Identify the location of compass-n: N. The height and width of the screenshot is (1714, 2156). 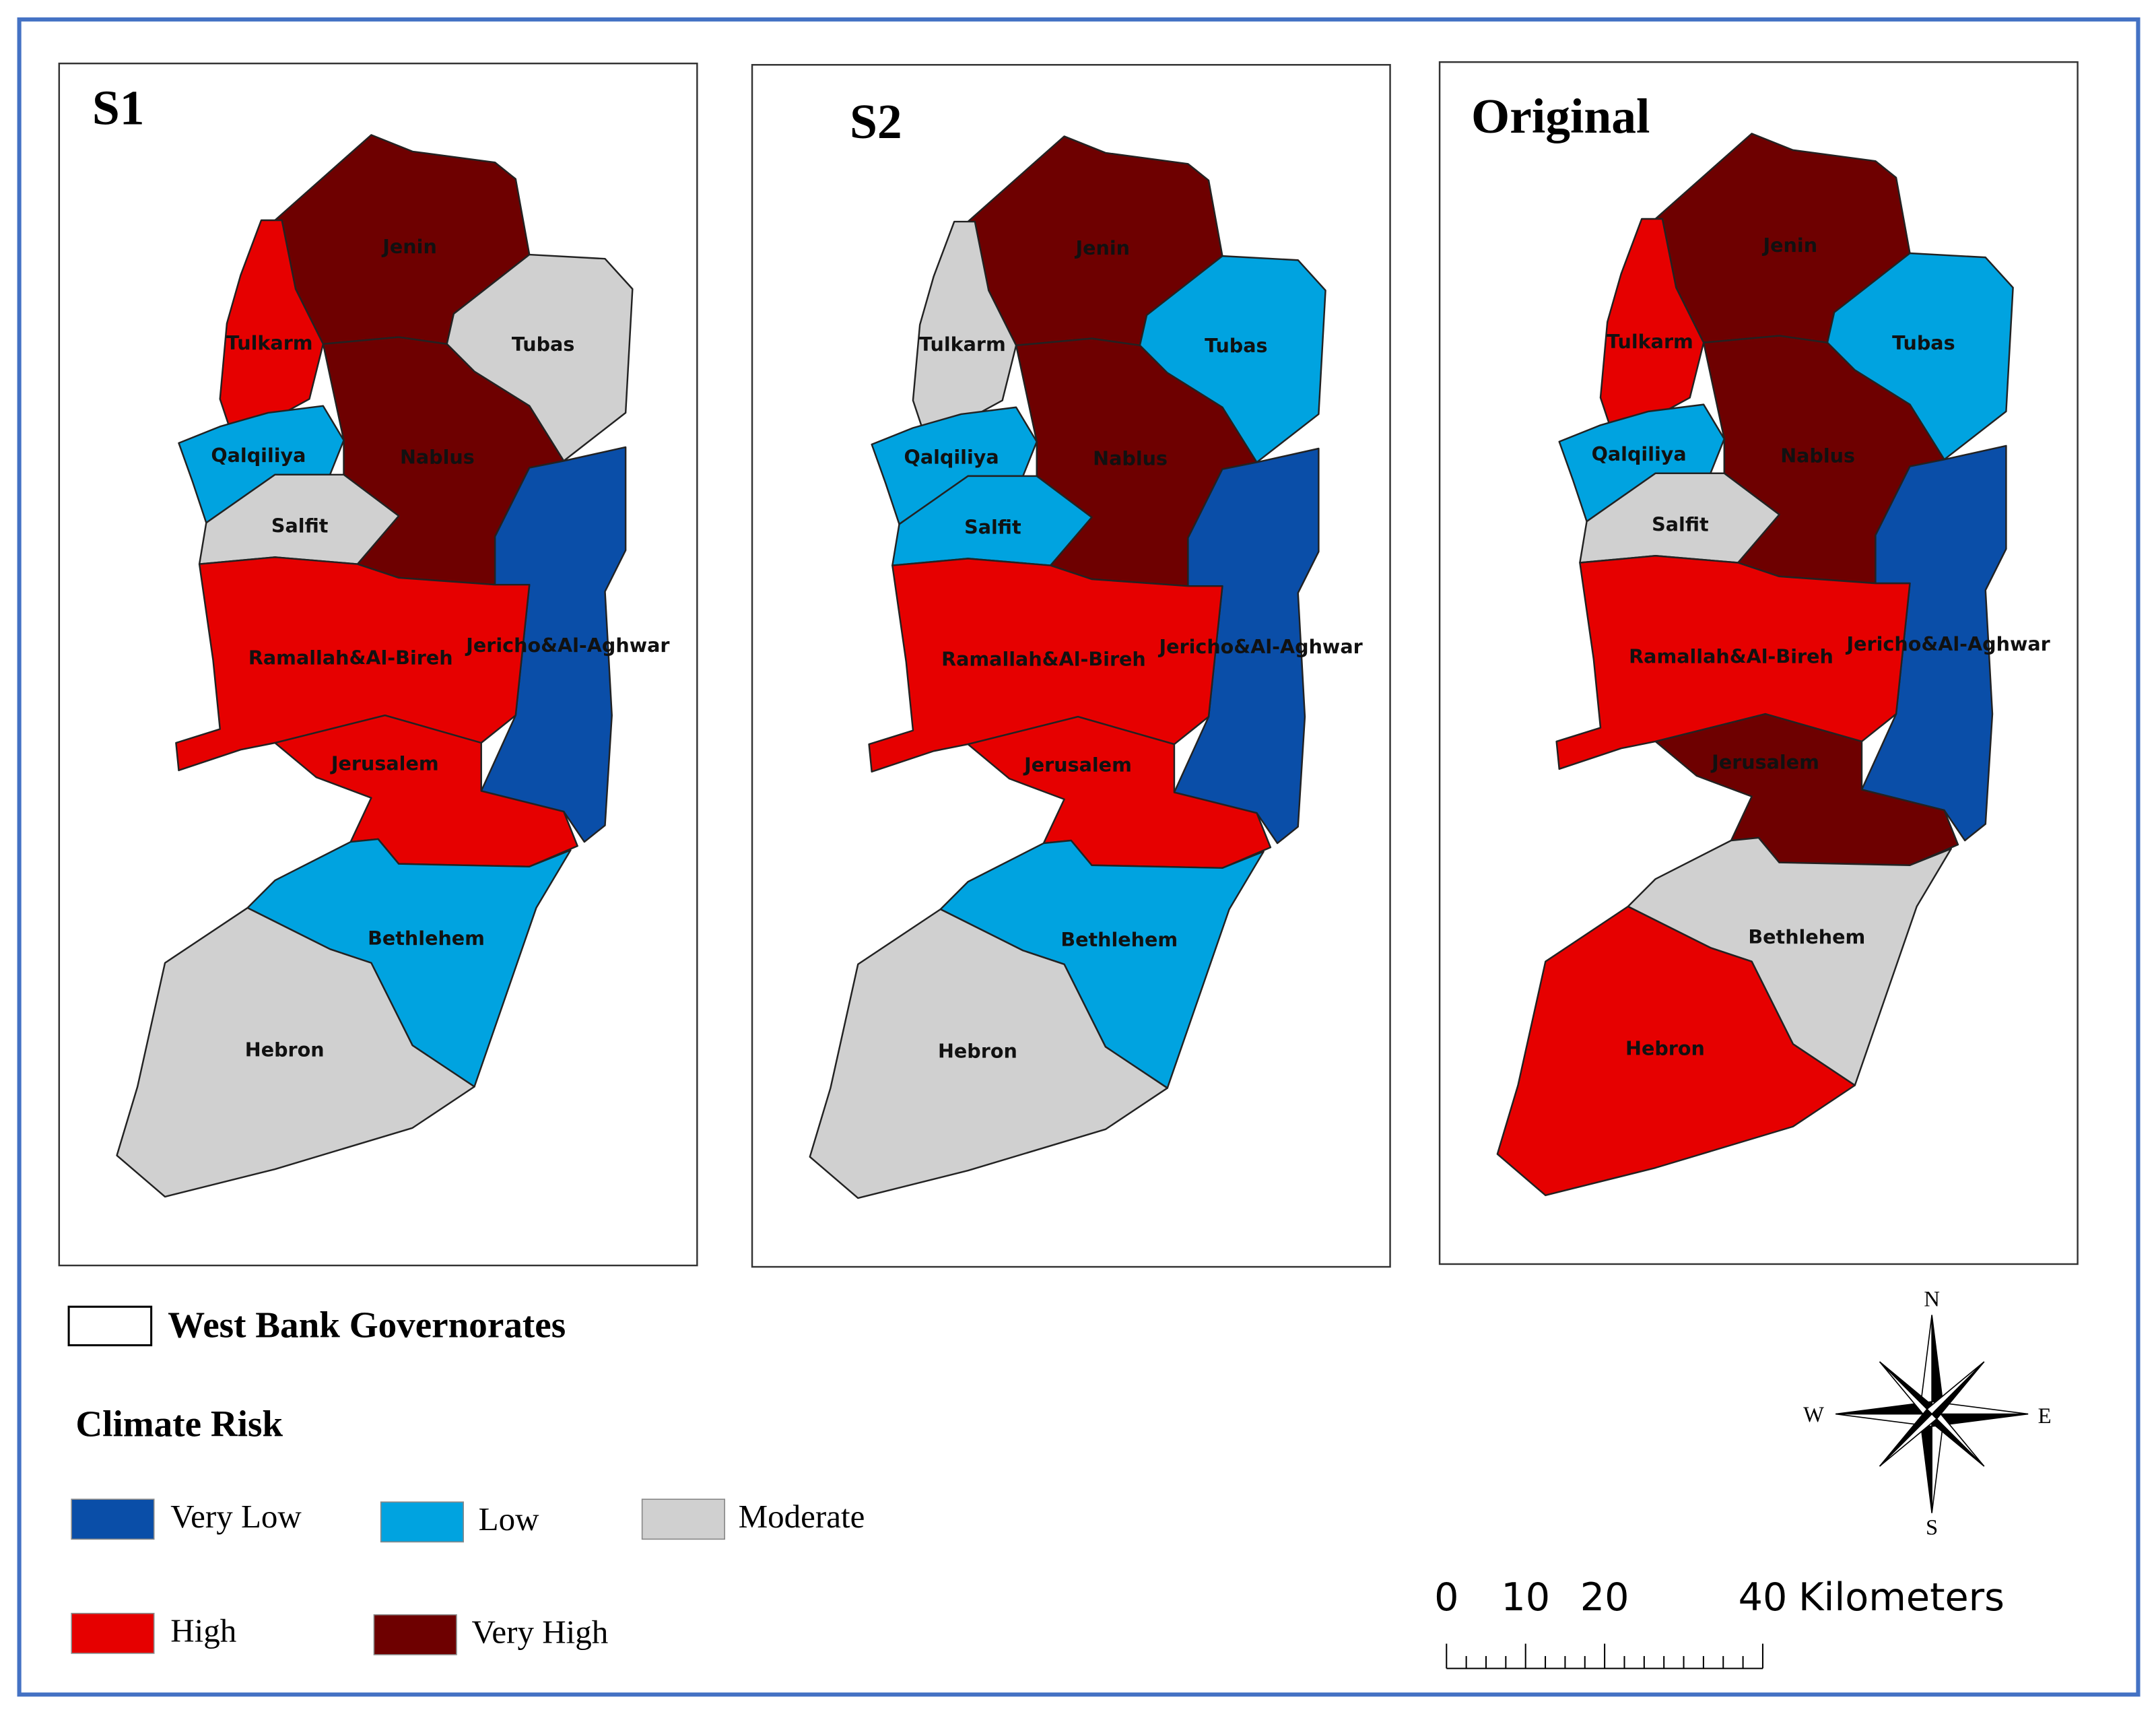
(1932, 1300).